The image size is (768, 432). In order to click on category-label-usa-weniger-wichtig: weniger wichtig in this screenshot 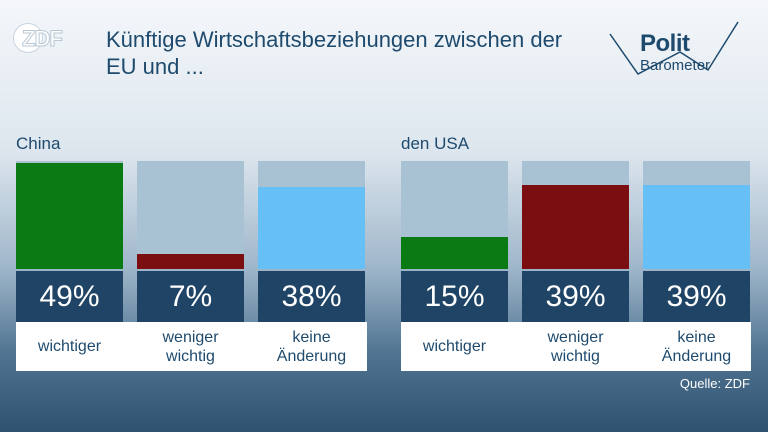, I will do `click(575, 346)`.